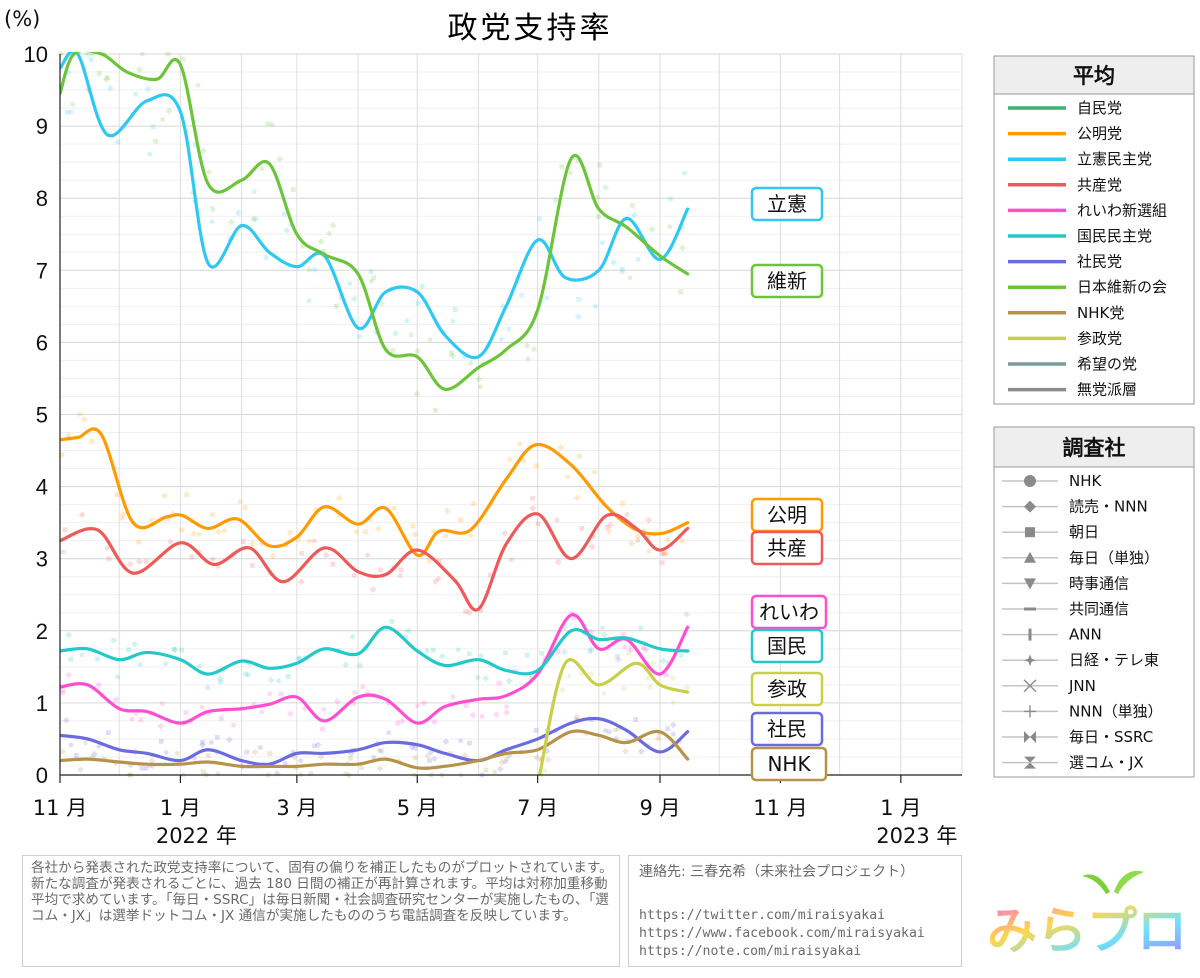 This screenshot has height=978, width=1200. What do you see at coordinates (495, 822) in the screenshot?
I see `x-ticks: 11 月 1 月 3 月 5 月 7 月 9 月 11 月 1 月 2022 年 2023 年` at bounding box center [495, 822].